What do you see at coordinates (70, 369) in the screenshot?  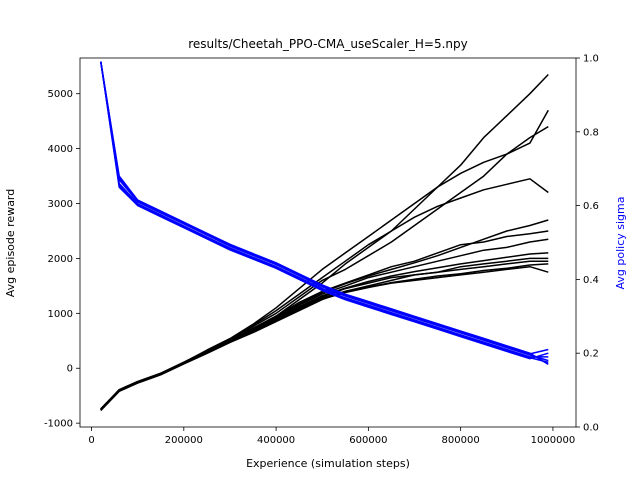 I see `y-left-tick-label: 0` at bounding box center [70, 369].